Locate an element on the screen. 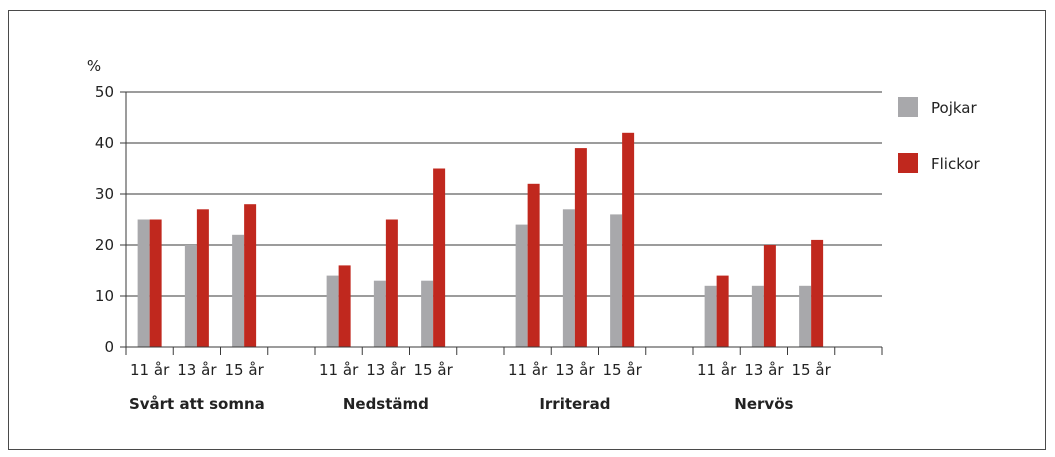 This screenshot has width=1055, height=457. group-label: Irriterad is located at coordinates (574, 404).